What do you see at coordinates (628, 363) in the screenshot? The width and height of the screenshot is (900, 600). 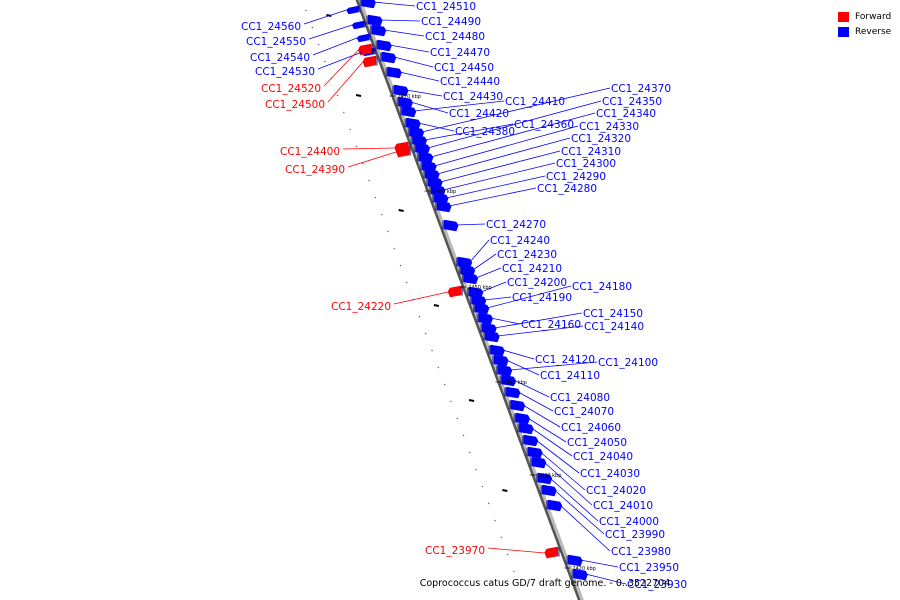 I see `gene-label: CC1_24100` at bounding box center [628, 363].